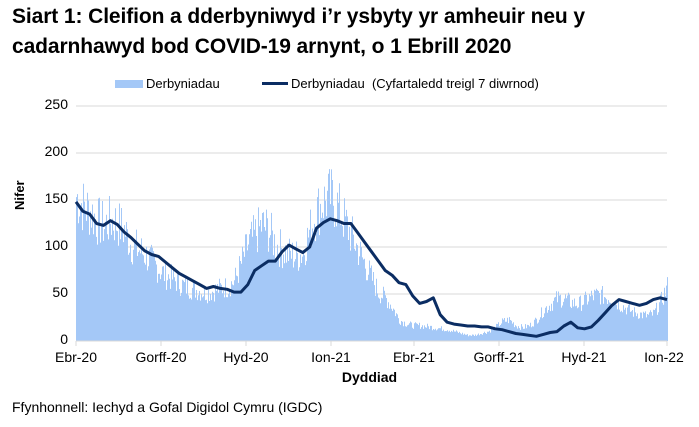  What do you see at coordinates (64, 339) in the screenshot?
I see `y-tick-0: 0` at bounding box center [64, 339].